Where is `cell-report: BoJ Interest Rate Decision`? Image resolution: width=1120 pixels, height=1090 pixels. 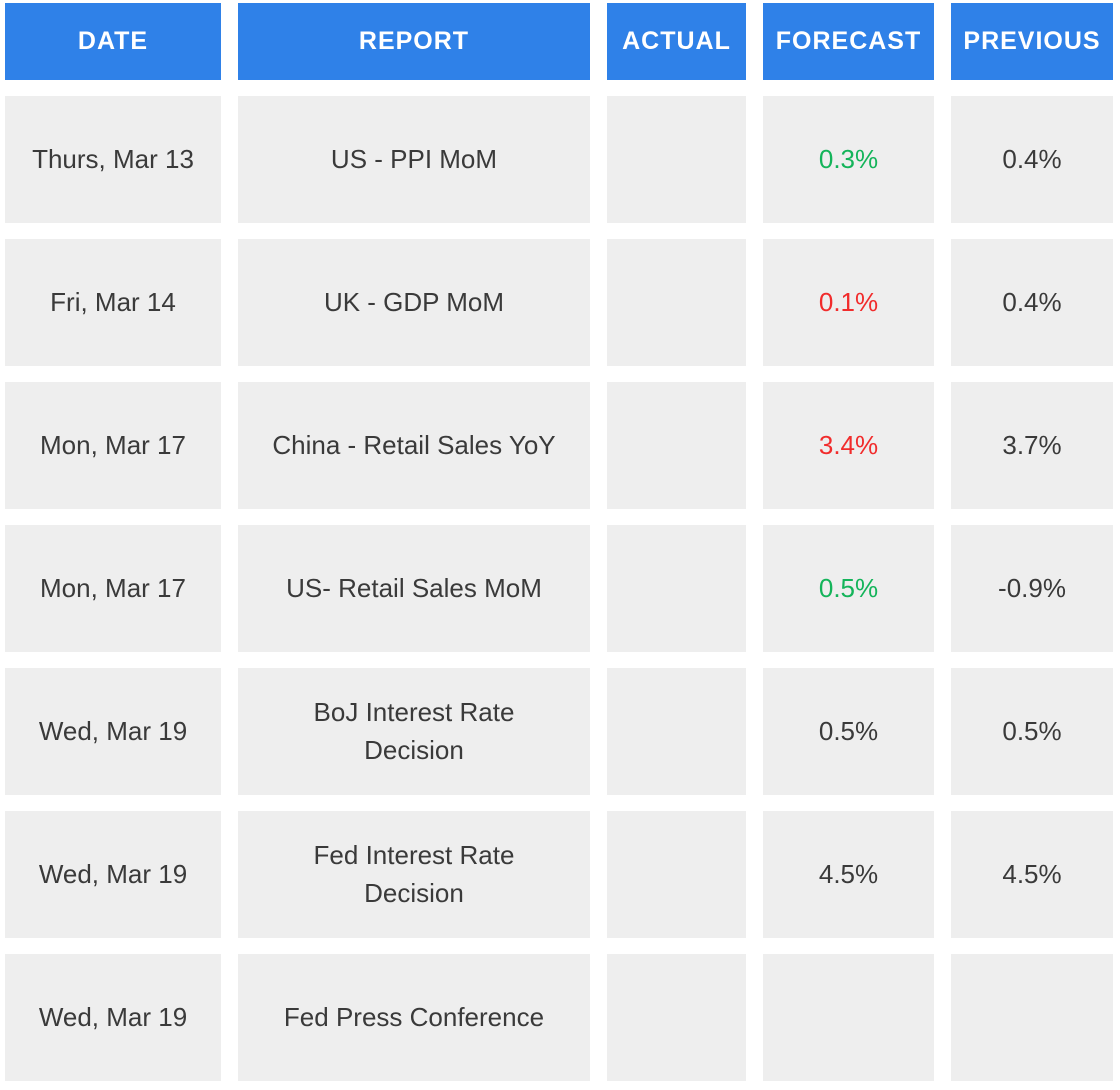
cell-report: BoJ Interest Rate Decision is located at coordinates (414, 731).